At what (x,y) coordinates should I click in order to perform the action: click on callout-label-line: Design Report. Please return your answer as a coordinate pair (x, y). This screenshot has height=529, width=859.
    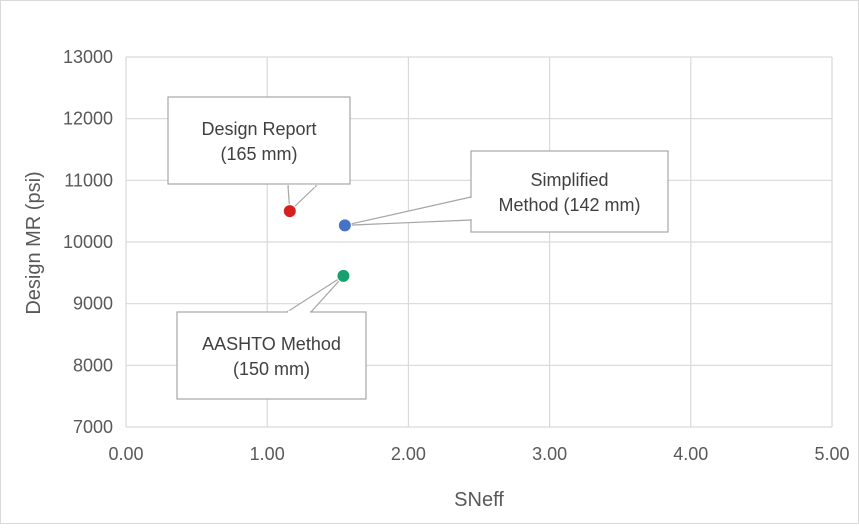
    Looking at the image, I should click on (258, 129).